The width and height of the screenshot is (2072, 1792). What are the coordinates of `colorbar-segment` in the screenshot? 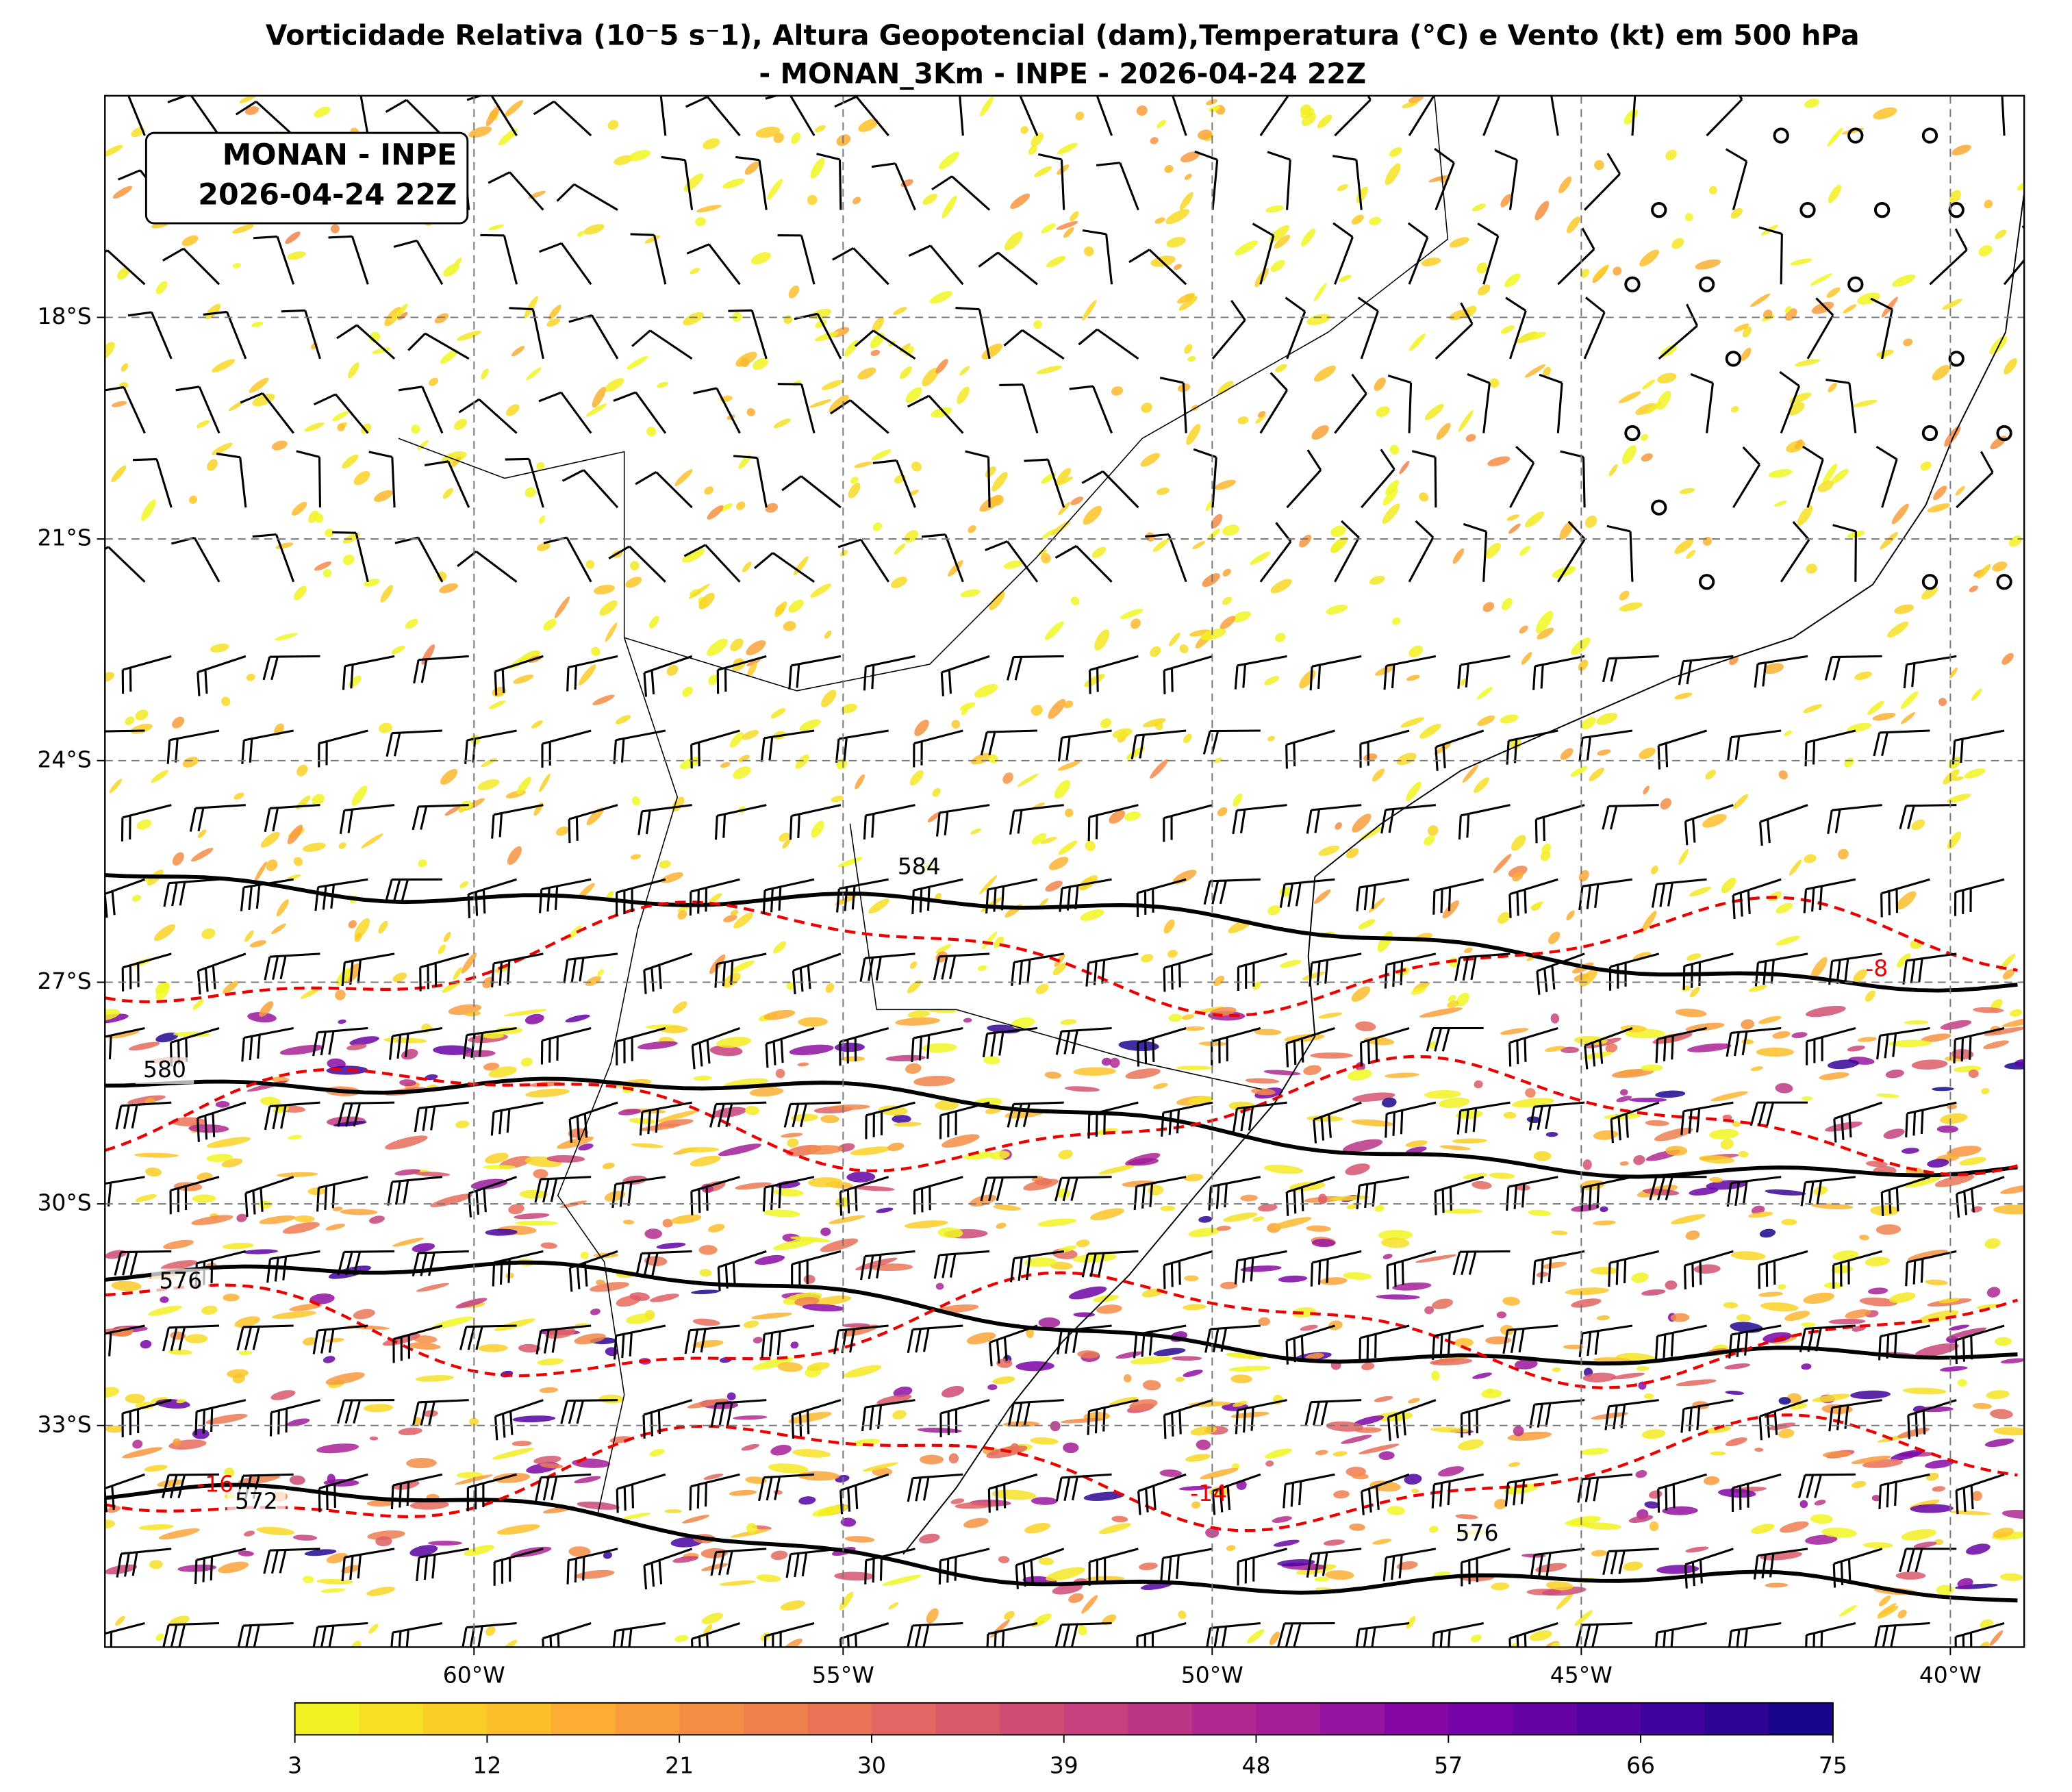 It's located at (1673, 1718).